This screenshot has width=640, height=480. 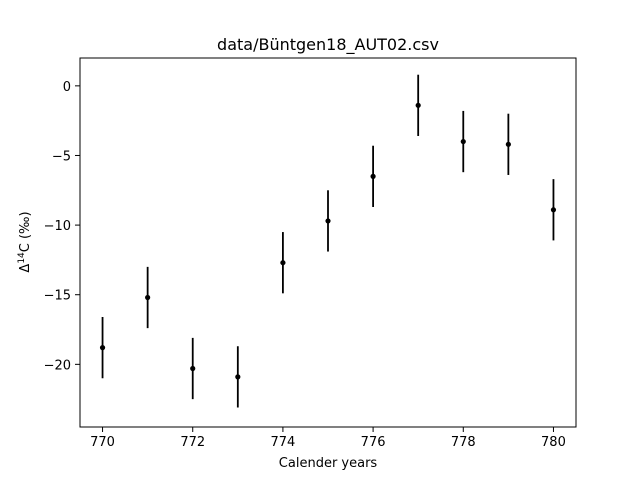 What do you see at coordinates (67, 87) in the screenshot?
I see `y-tick-label: 0` at bounding box center [67, 87].